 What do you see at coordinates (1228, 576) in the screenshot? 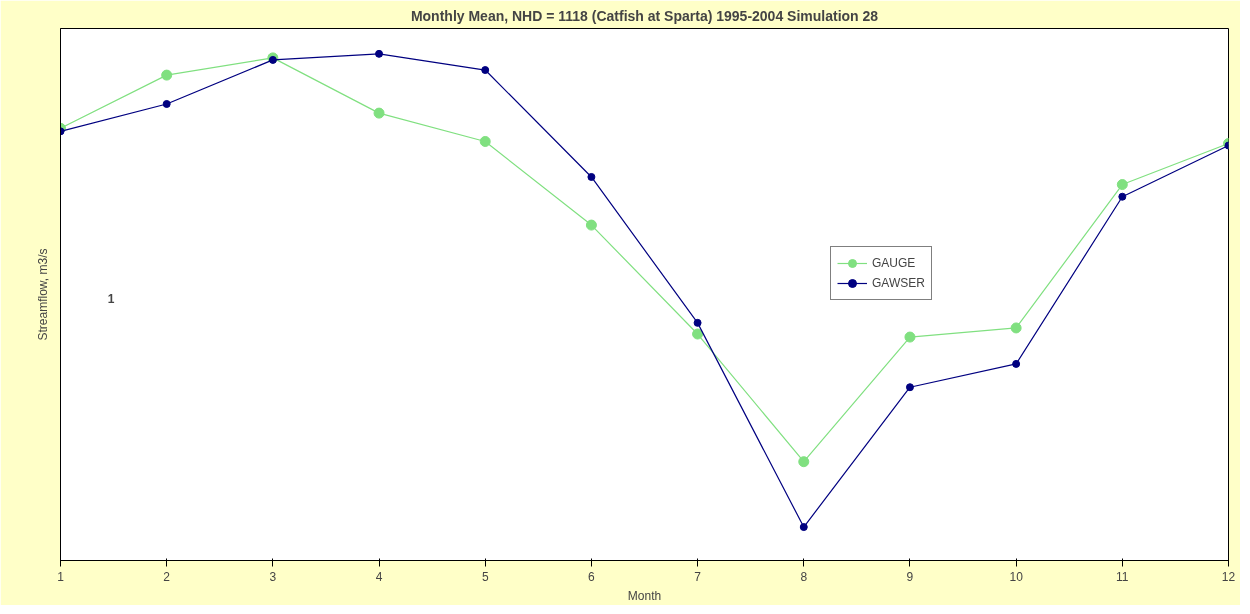
I see `x-tick-label: 12` at bounding box center [1228, 576].